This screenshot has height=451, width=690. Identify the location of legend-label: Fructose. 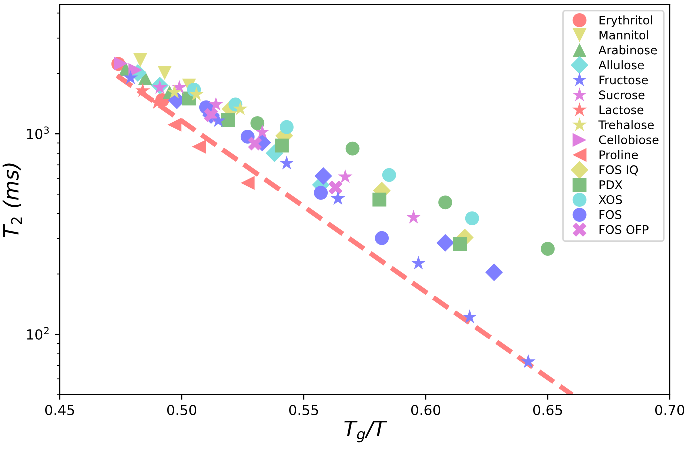
(624, 80).